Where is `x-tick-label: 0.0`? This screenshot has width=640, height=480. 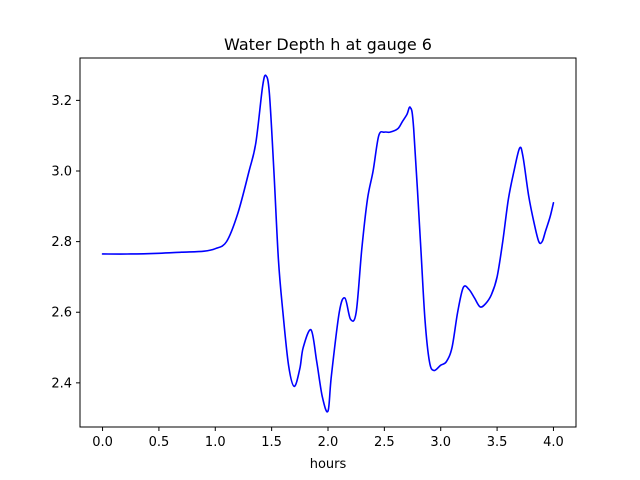 x-tick-label: 0.0 is located at coordinates (102, 442).